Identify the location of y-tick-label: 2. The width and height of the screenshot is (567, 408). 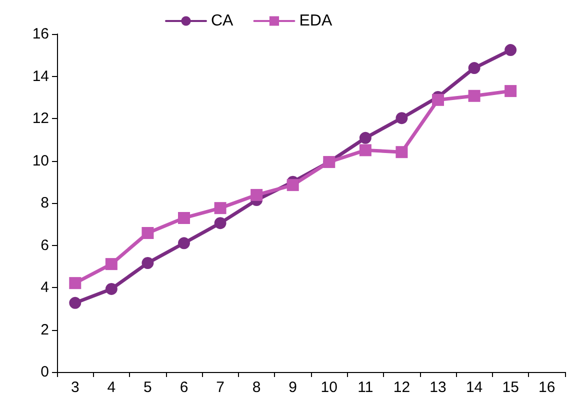
(44, 329).